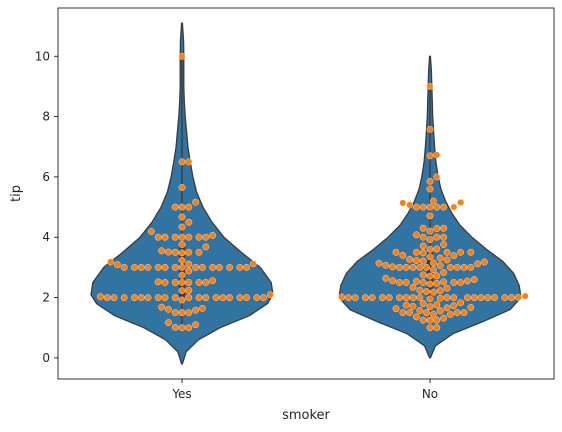  Describe the element at coordinates (42, 56) in the screenshot. I see `y-tick-label: 10` at that location.